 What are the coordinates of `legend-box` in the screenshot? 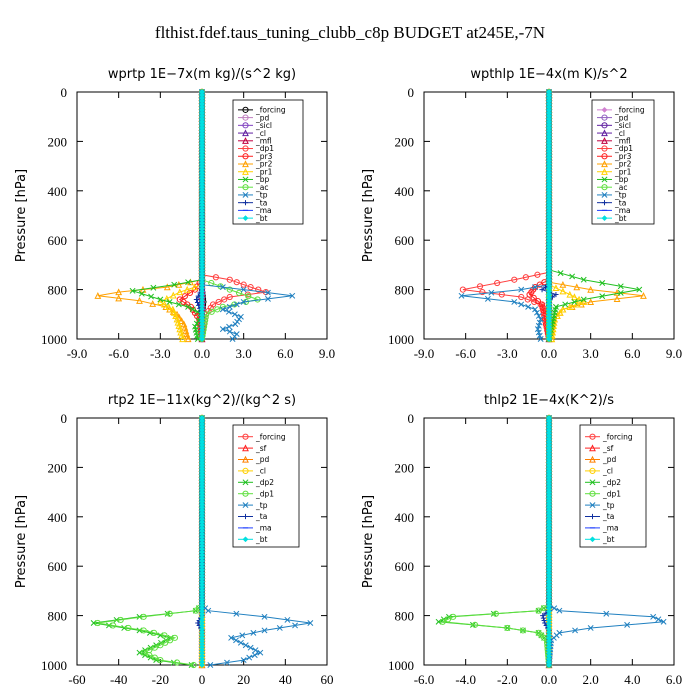 It's located at (613, 486).